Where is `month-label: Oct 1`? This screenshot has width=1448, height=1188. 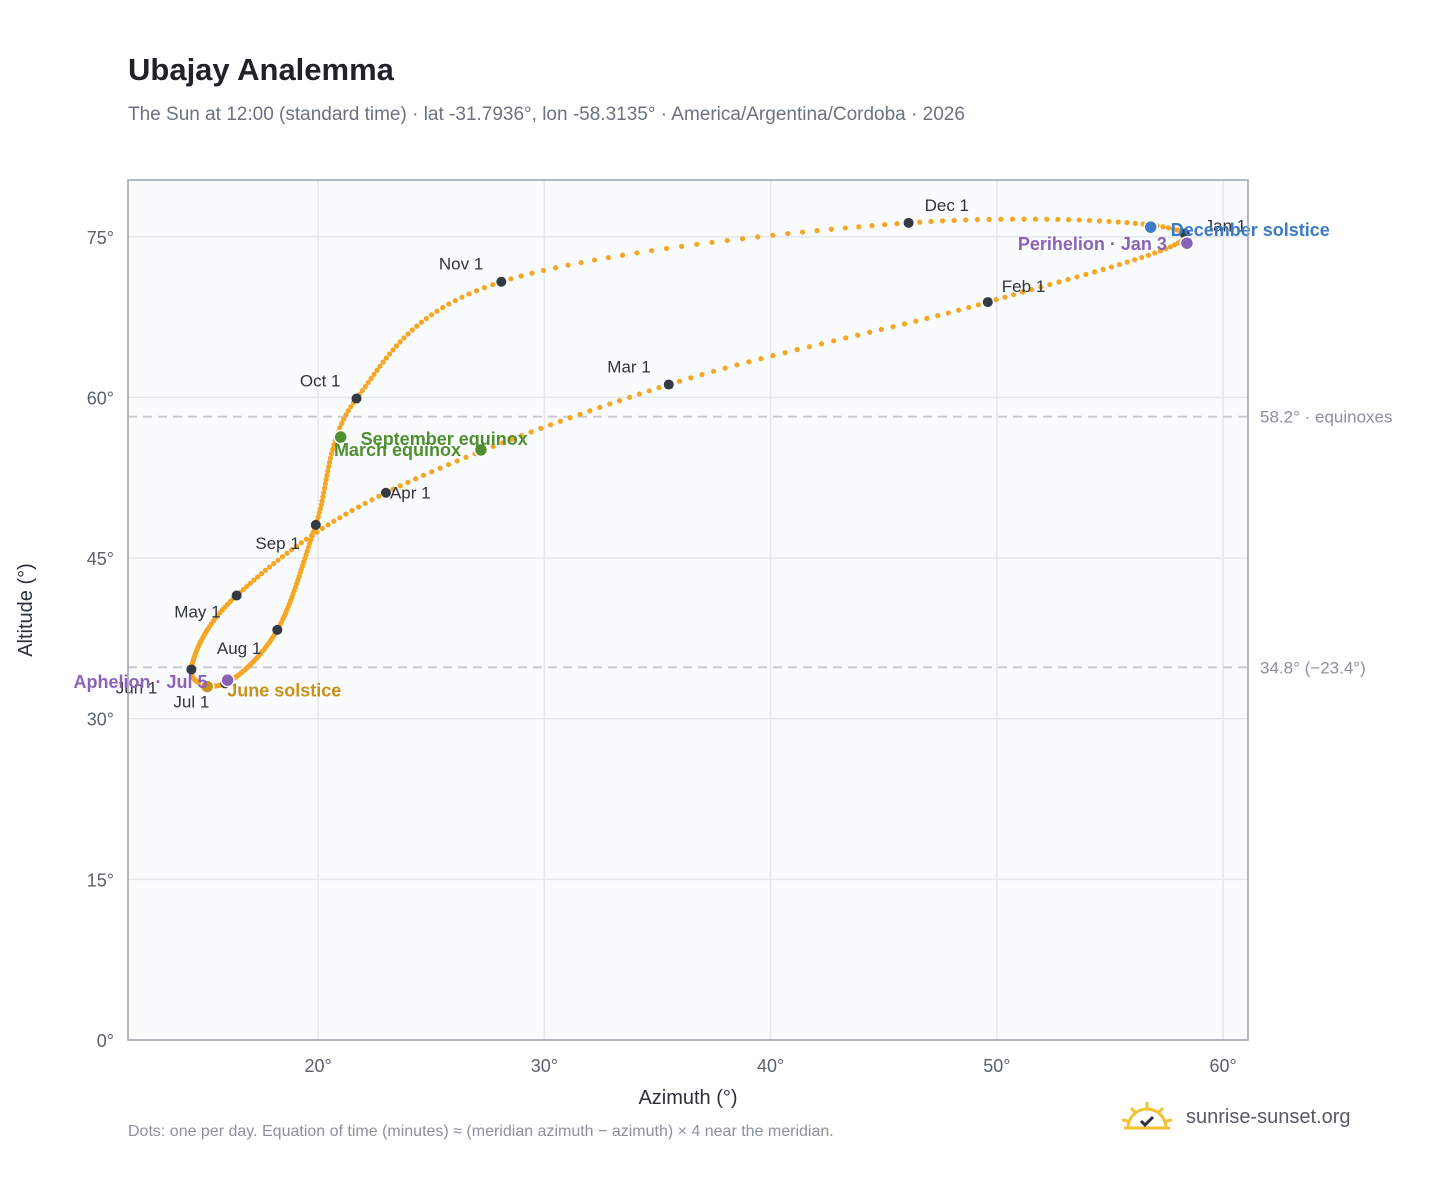 month-label: Oct 1 is located at coordinates (320, 380).